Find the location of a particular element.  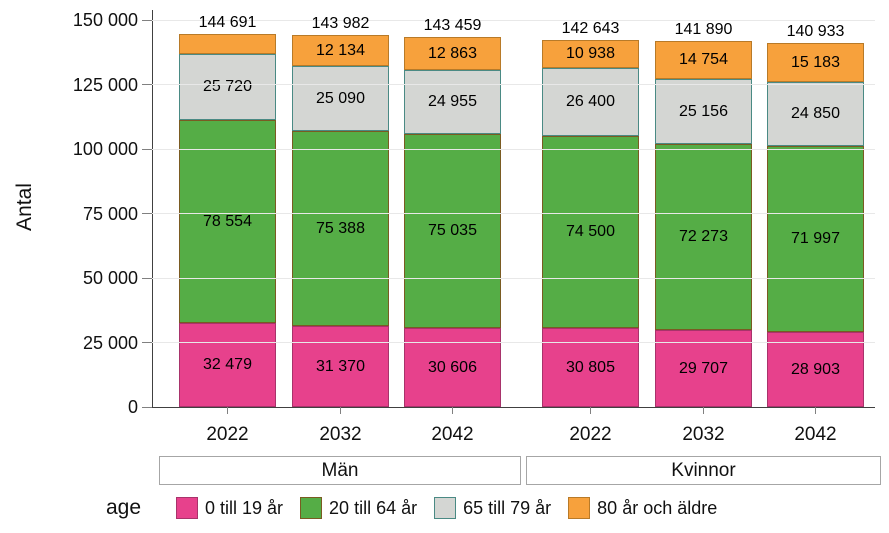

legend-item-0-till-19-år: 0 till 19 år is located at coordinates (229, 508).